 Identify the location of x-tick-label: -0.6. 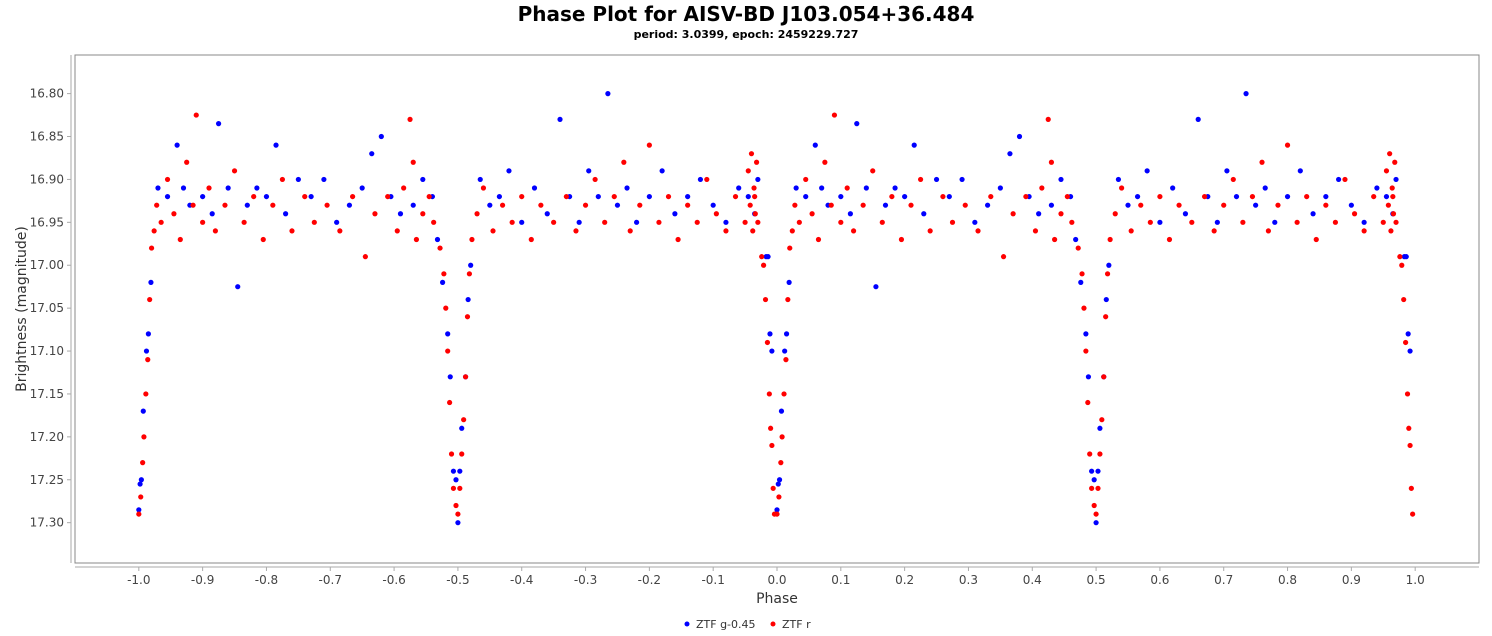
(393, 580).